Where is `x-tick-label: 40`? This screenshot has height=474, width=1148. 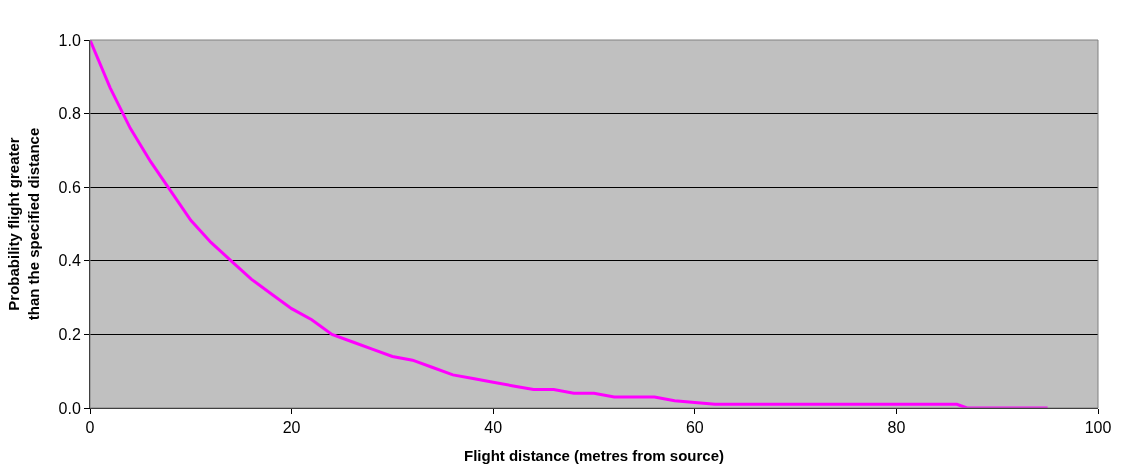
x-tick-label: 40 is located at coordinates (493, 428).